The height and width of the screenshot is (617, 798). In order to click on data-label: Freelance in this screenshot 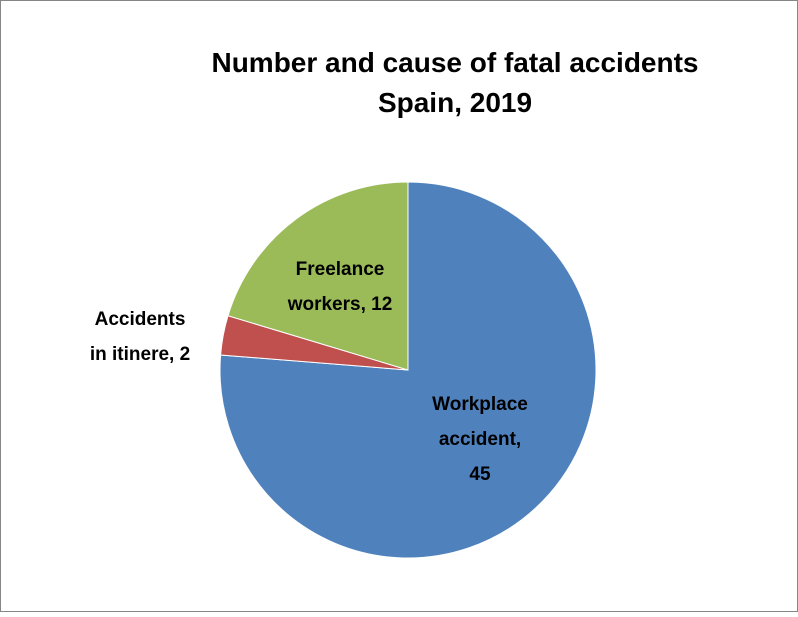, I will do `click(340, 269)`.